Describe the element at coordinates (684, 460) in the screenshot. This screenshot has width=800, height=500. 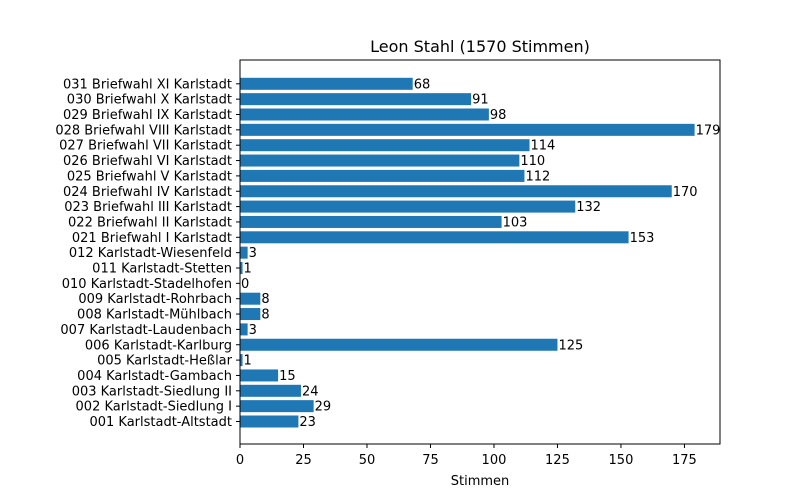
I see `x-tick-label: 175` at that location.